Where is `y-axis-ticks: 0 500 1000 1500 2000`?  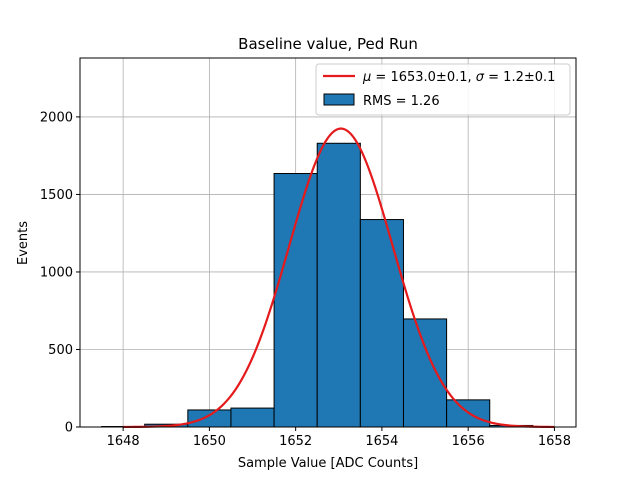 y-axis-ticks: 0 500 1000 1500 2000 is located at coordinates (60, 273).